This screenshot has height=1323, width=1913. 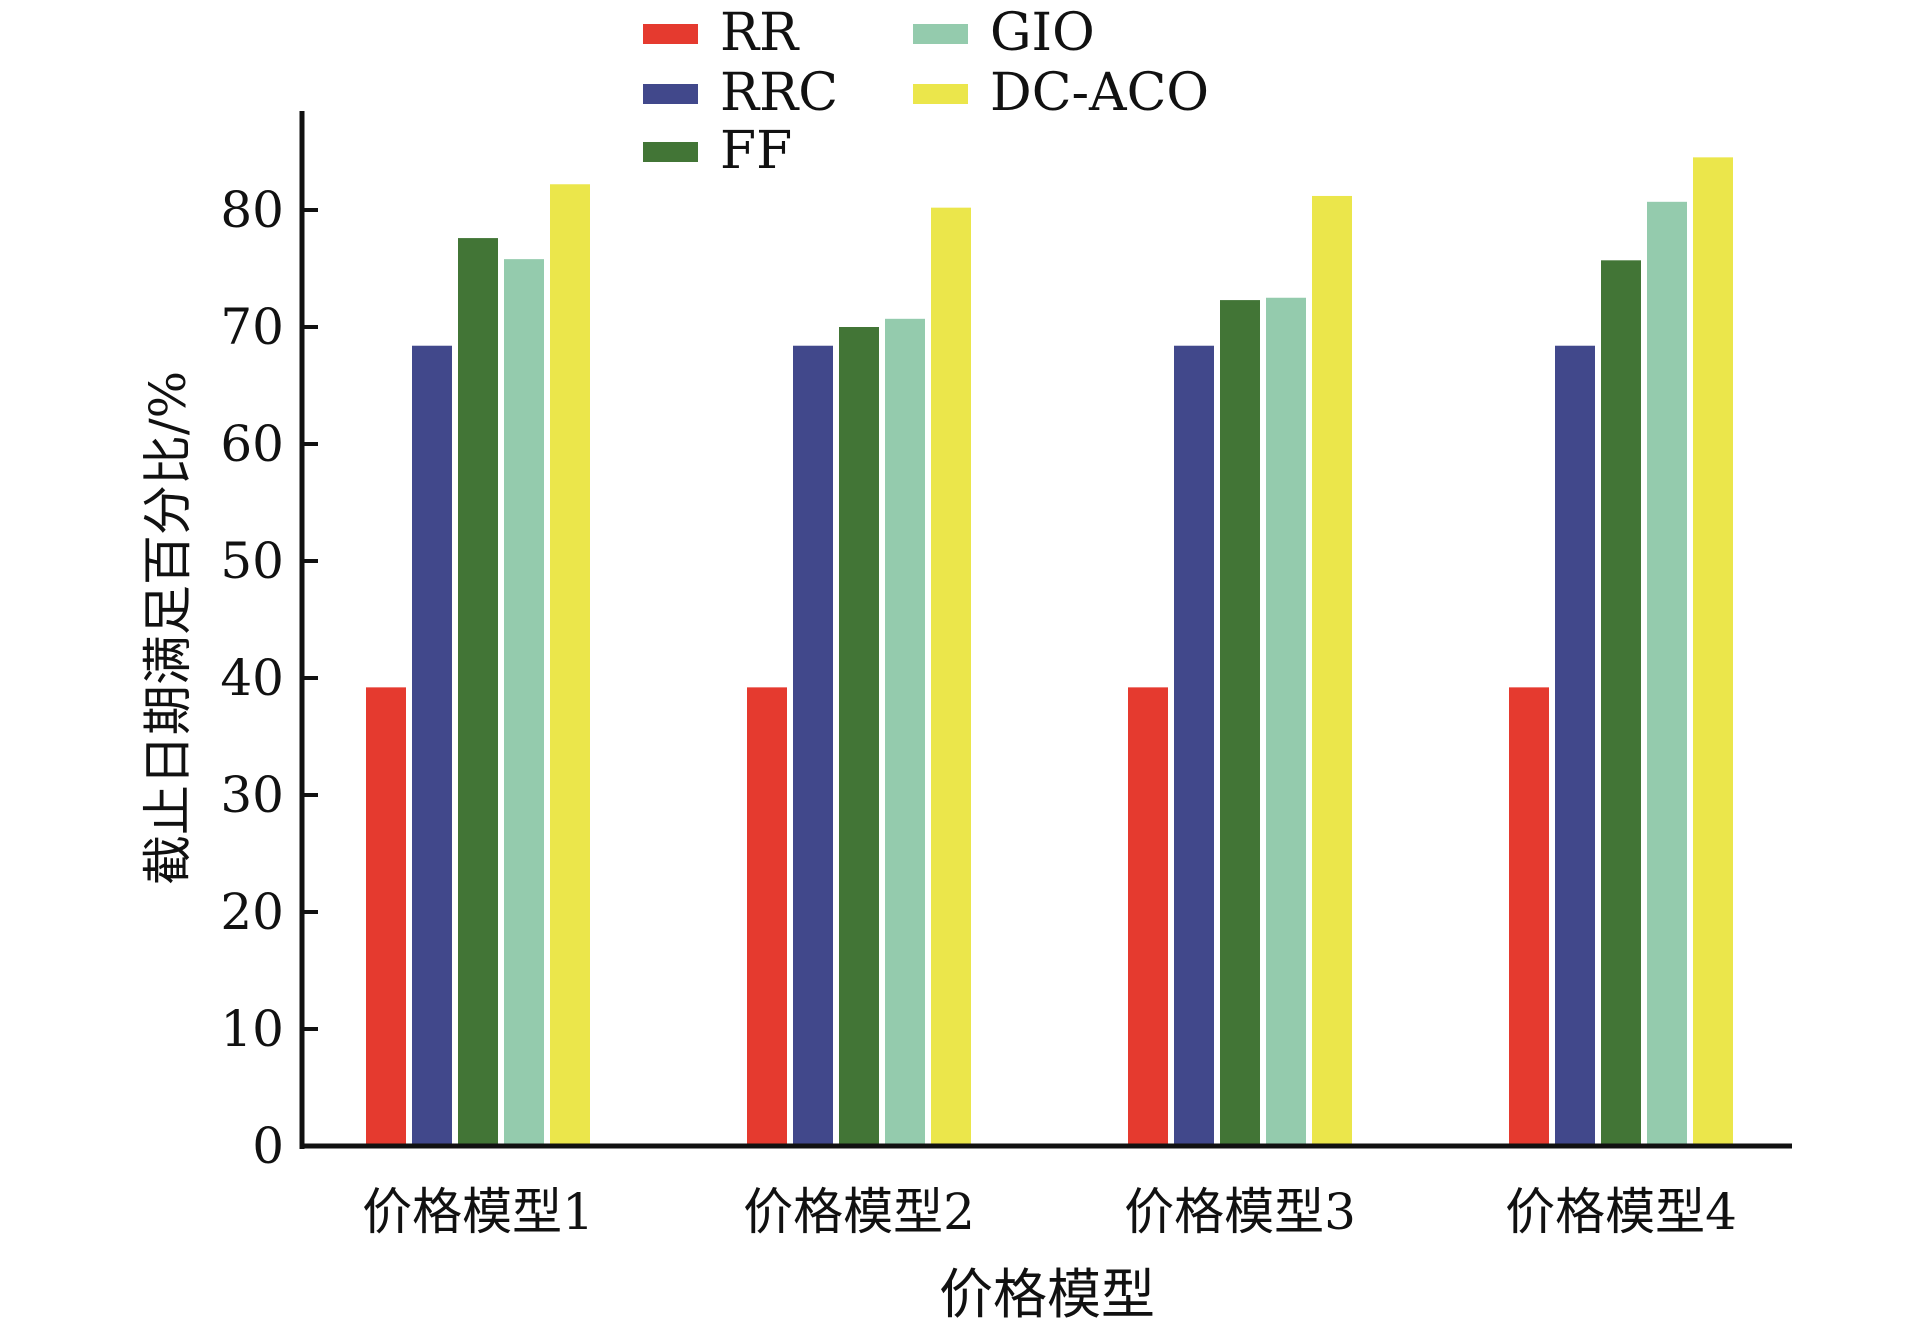 I want to click on y-tick-label: 20, so click(x=252, y=912).